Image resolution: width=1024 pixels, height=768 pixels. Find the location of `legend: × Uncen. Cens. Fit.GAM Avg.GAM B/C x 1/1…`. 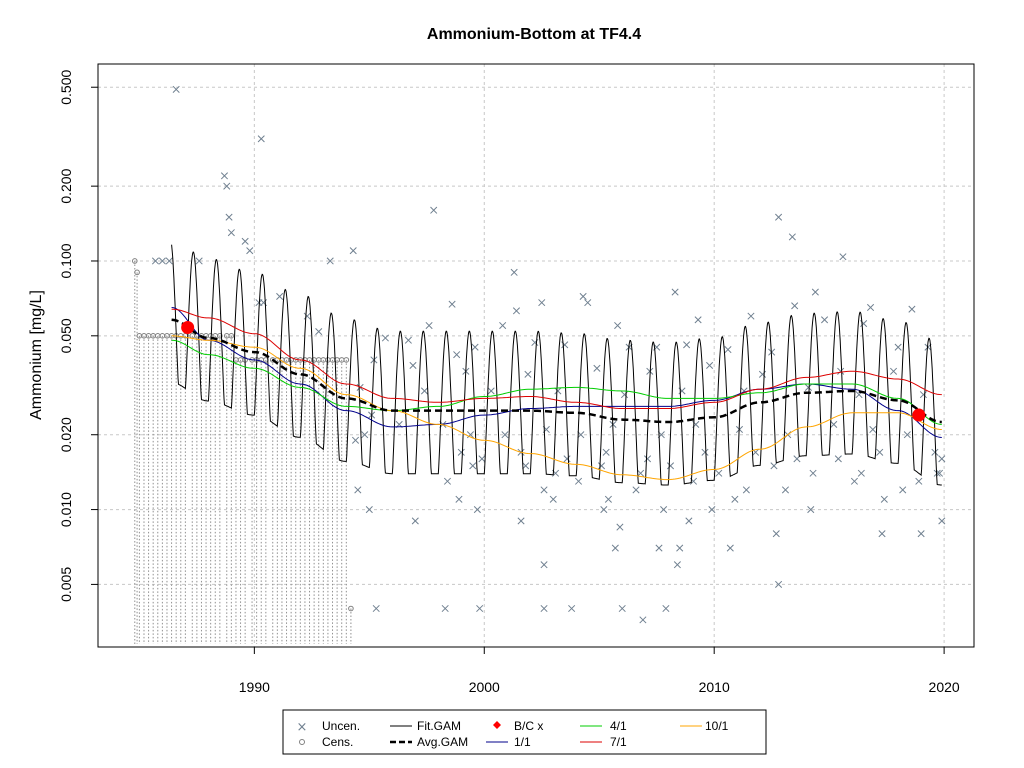

legend: × Uncen. Cens. Fit.GAM Avg.GAM B/C x 1/1… is located at coordinates (524, 732).